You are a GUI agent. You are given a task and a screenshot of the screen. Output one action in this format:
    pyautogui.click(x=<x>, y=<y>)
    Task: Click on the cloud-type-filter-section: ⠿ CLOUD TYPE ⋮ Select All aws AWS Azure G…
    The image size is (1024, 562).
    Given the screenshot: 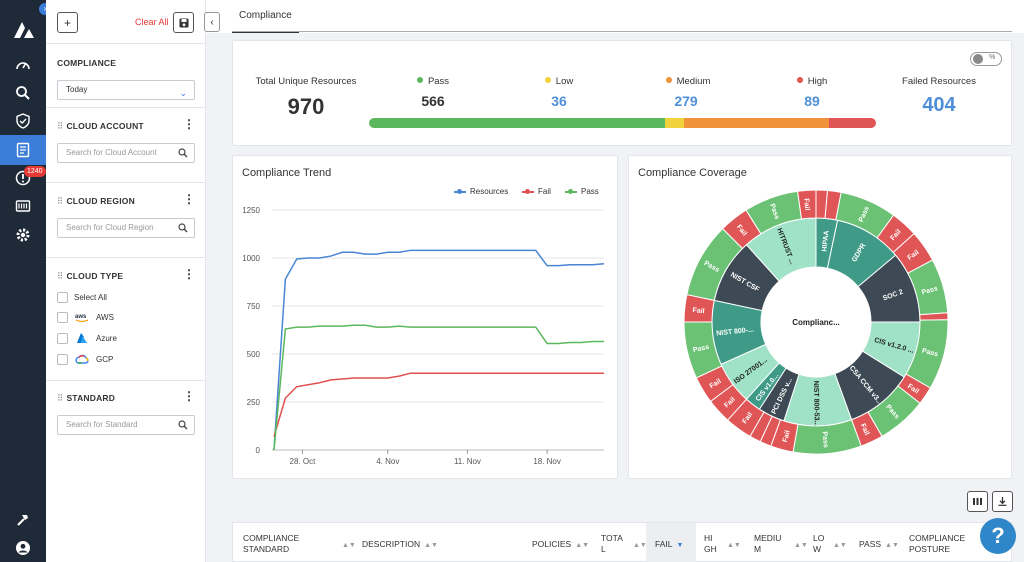 What is the action you would take?
    pyautogui.click(x=126, y=319)
    